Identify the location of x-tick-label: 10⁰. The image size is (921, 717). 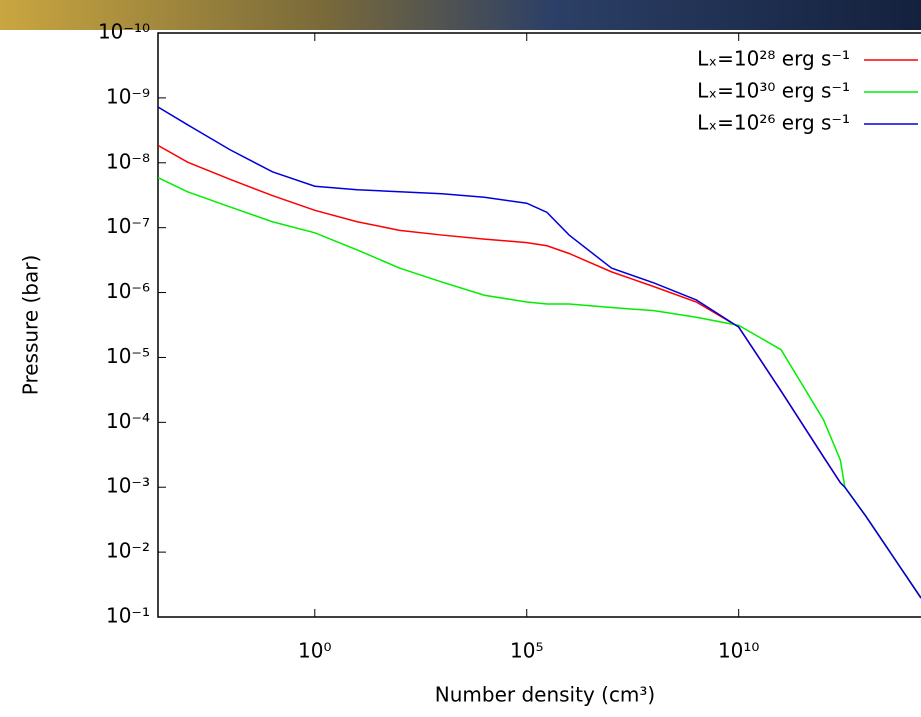
(314, 651).